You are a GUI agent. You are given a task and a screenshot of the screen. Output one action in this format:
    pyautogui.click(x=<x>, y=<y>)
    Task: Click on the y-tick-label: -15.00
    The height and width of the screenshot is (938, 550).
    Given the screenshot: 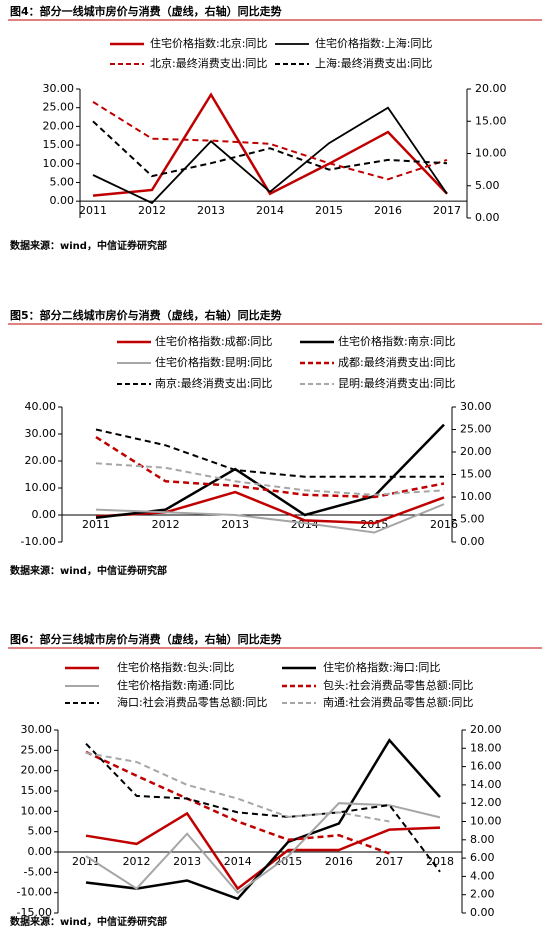 What is the action you would take?
    pyautogui.click(x=34, y=912)
    